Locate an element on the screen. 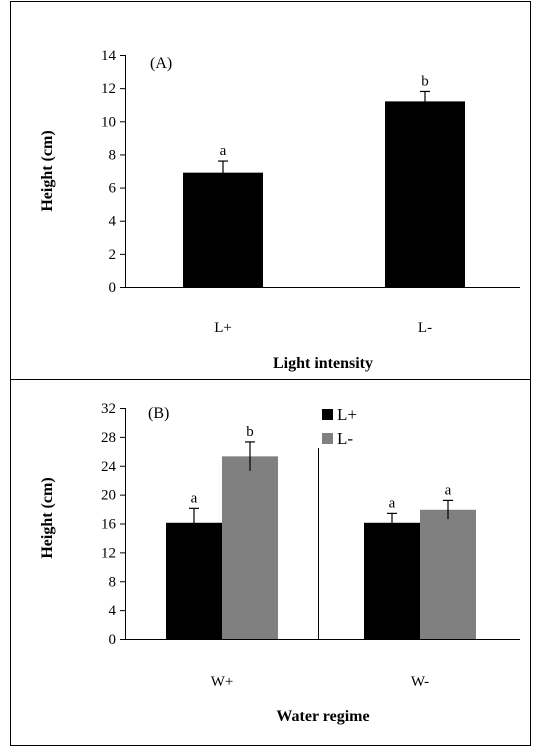 This screenshot has height=747, width=533. y-tick-label: 14 is located at coordinates (109, 56).